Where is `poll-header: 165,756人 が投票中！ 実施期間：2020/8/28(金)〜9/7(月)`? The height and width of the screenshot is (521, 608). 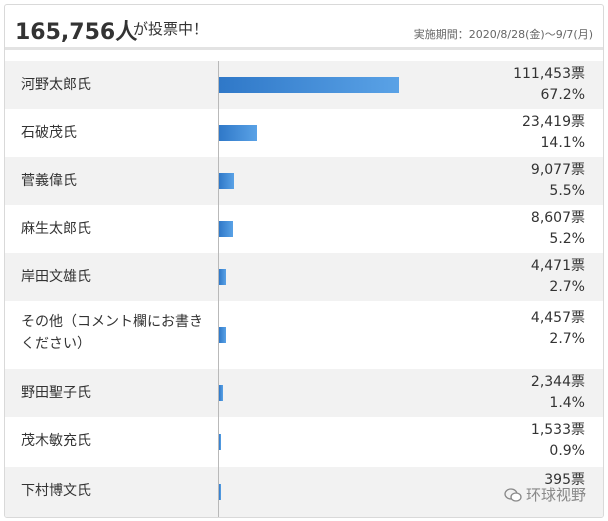
poll-header: 165,756人 が投票中！ 実施期間：2020/8/28(金)〜9/7(月) is located at coordinates (304, 27).